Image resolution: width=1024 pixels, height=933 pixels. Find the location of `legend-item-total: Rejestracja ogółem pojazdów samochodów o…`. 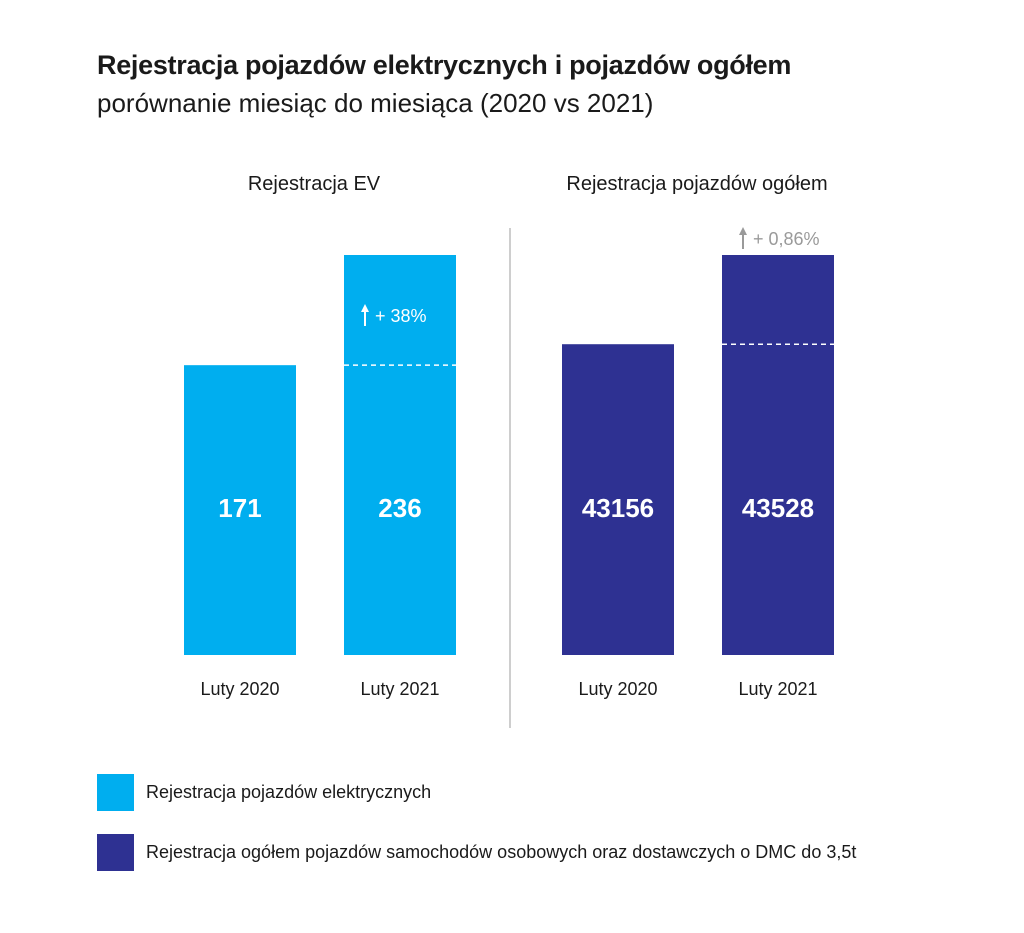

legend-item-total: Rejestracja ogółem pojazdów samochodów o… is located at coordinates (476, 852).